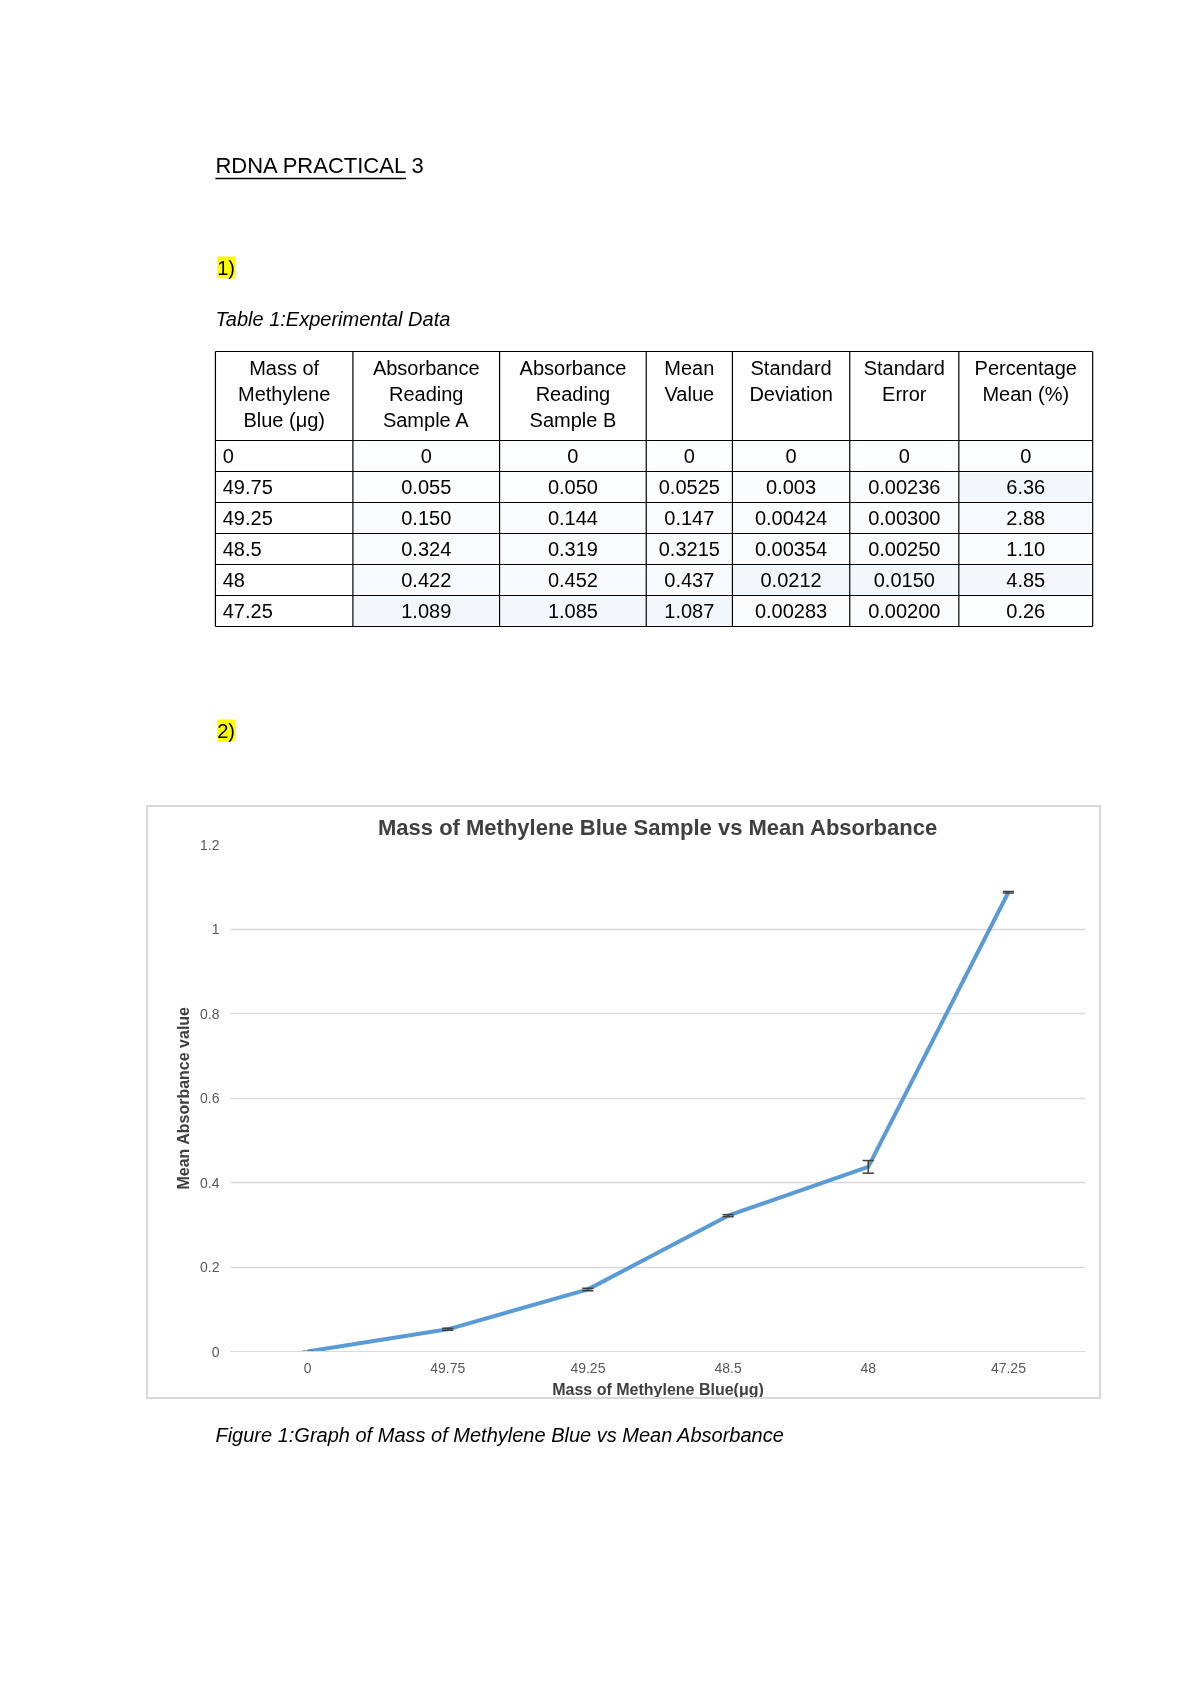 Image resolution: width=1200 pixels, height=1696 pixels. What do you see at coordinates (184, 1098) in the screenshot?
I see `y-axis-title: Mean Absorbance value` at bounding box center [184, 1098].